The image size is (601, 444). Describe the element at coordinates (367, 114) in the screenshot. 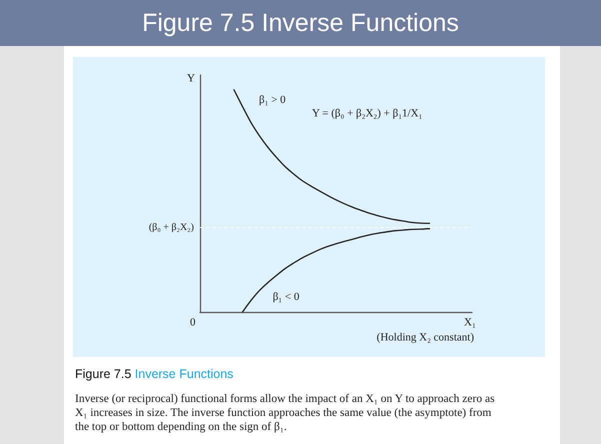

I see `annotation: Y = (β₀ + β₂X₂) + β₁1/X₁` at that location.